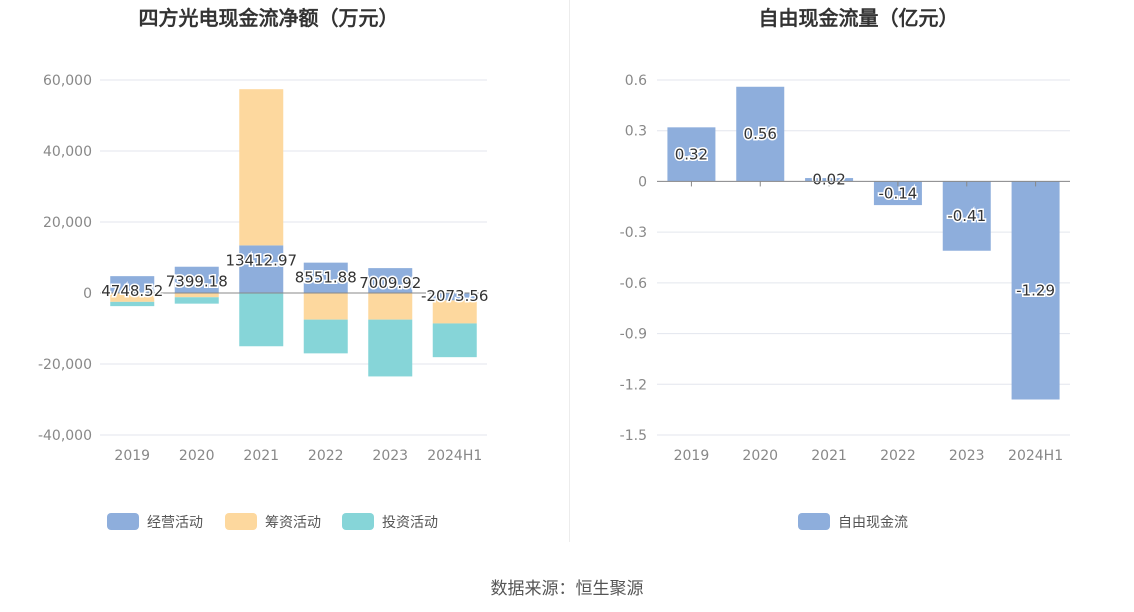 The image size is (1134, 612). What do you see at coordinates (814, 521) in the screenshot?
I see `legend-swatch-fcf` at bounding box center [814, 521].